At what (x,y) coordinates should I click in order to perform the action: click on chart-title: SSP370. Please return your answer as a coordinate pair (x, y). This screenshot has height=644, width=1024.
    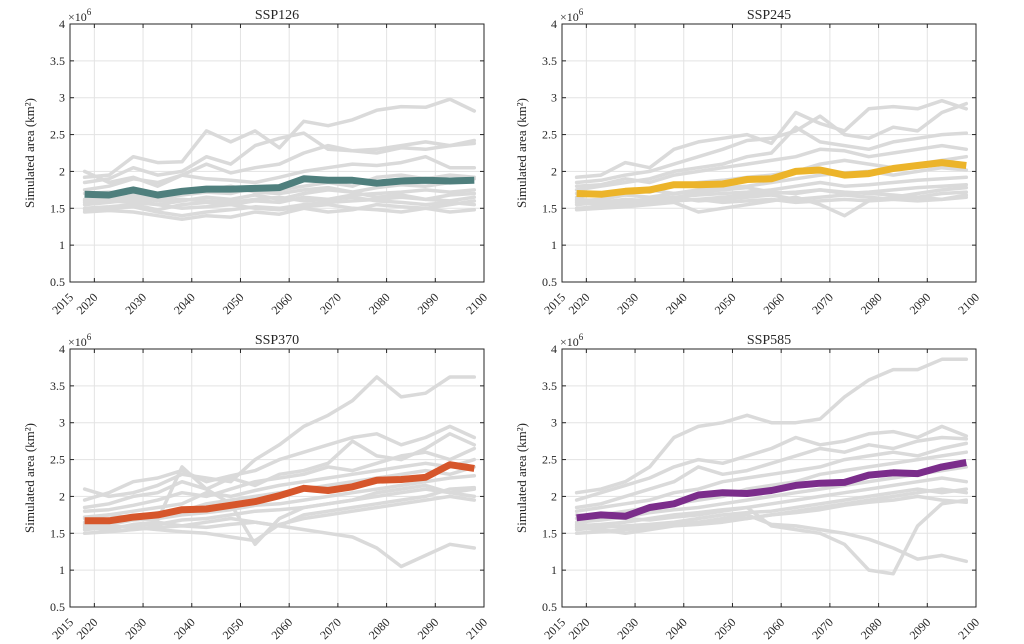
    Looking at the image, I should click on (277, 340).